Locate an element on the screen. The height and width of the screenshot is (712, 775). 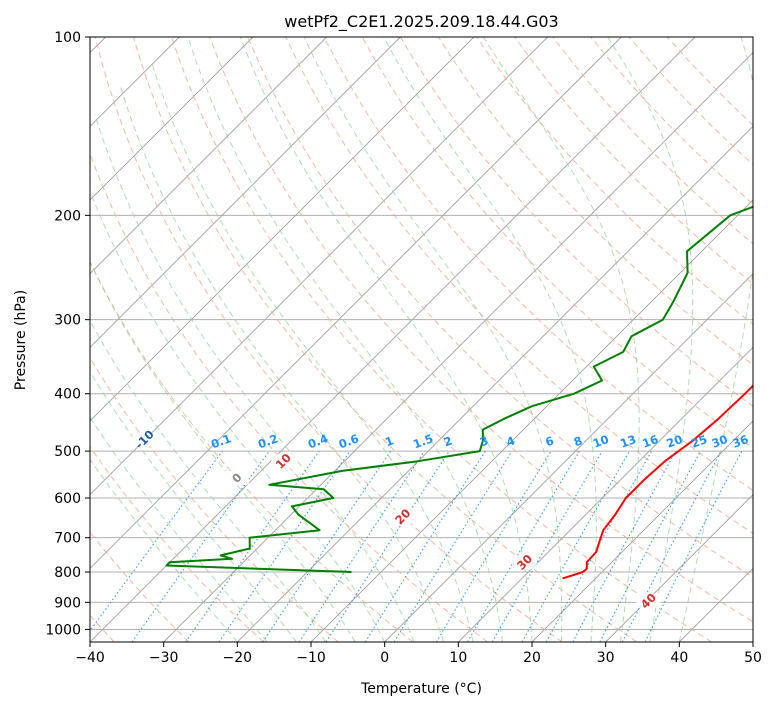
y-axis-label: Pressure (hPa) is located at coordinates (21, 340).